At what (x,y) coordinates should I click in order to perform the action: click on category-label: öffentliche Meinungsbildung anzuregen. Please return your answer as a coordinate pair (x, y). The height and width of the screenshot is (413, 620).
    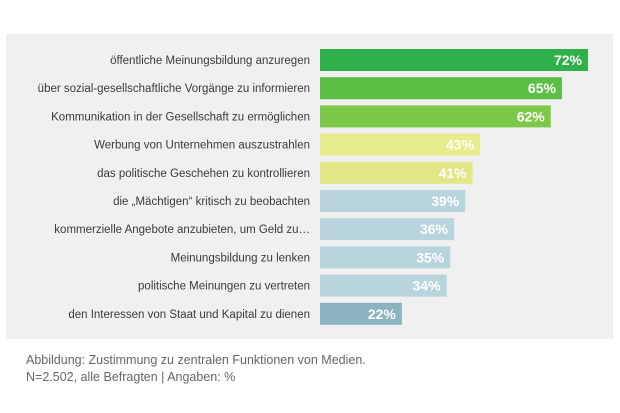
    Looking at the image, I should click on (210, 61).